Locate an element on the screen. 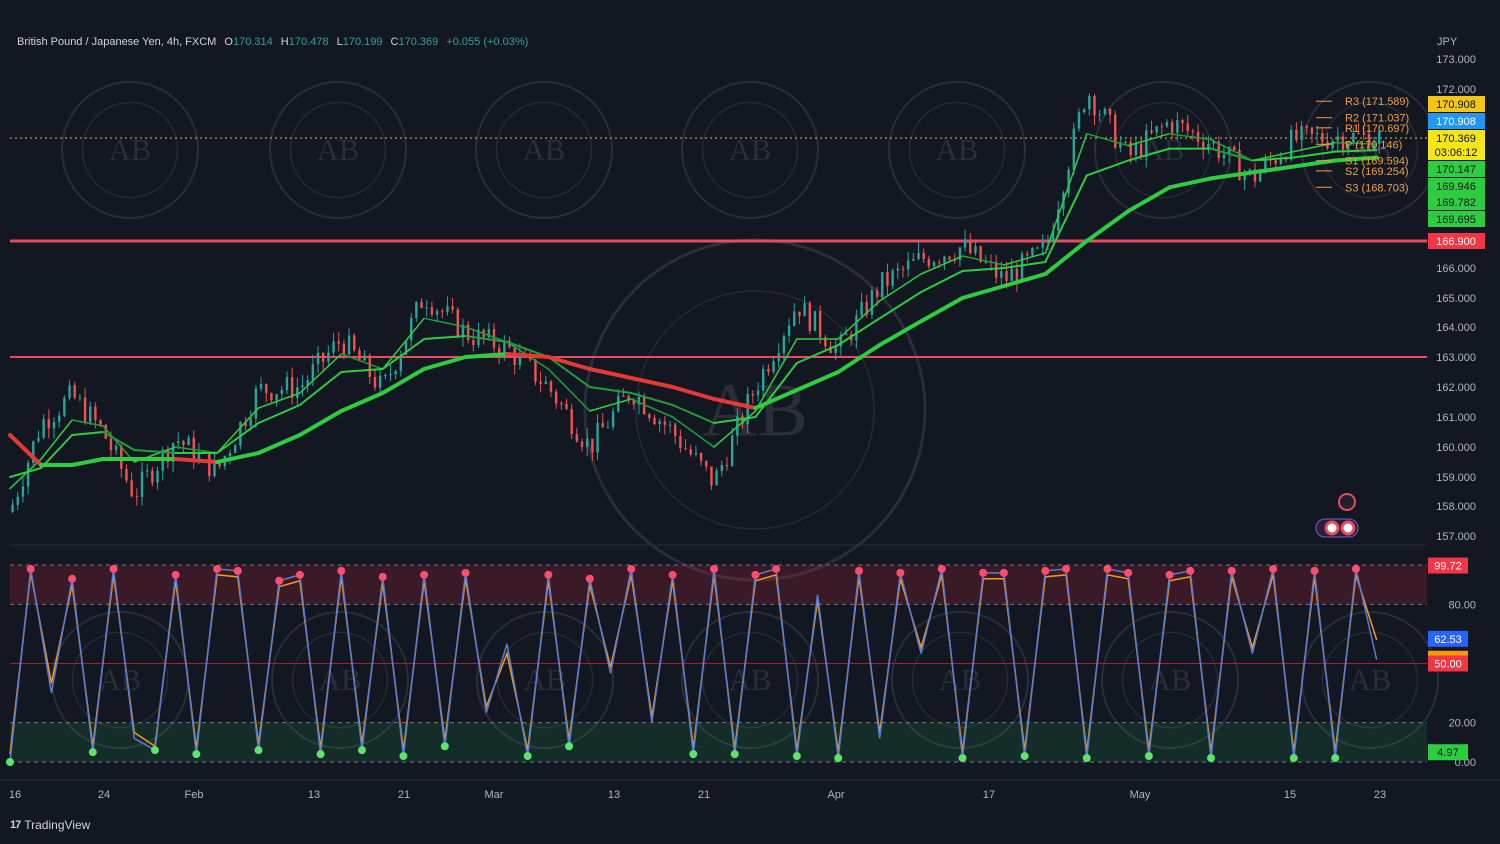  time-tick-label: 23 is located at coordinates (1380, 795).